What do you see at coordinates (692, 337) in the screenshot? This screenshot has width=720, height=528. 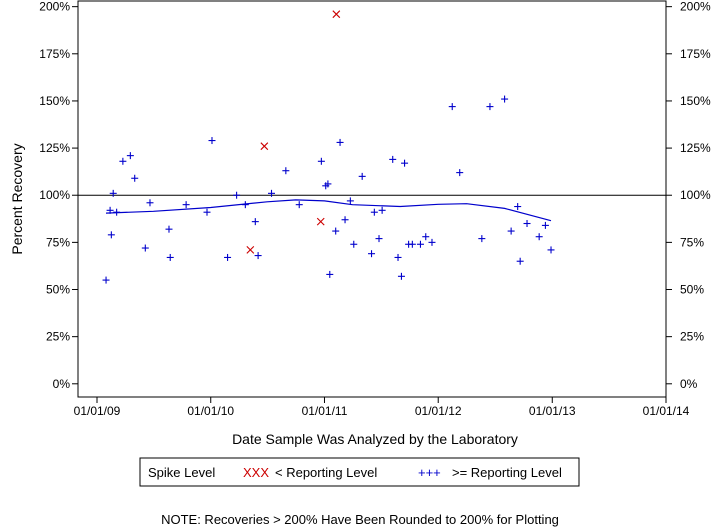 I see `y-tick-label-right: 25%` at bounding box center [692, 337].